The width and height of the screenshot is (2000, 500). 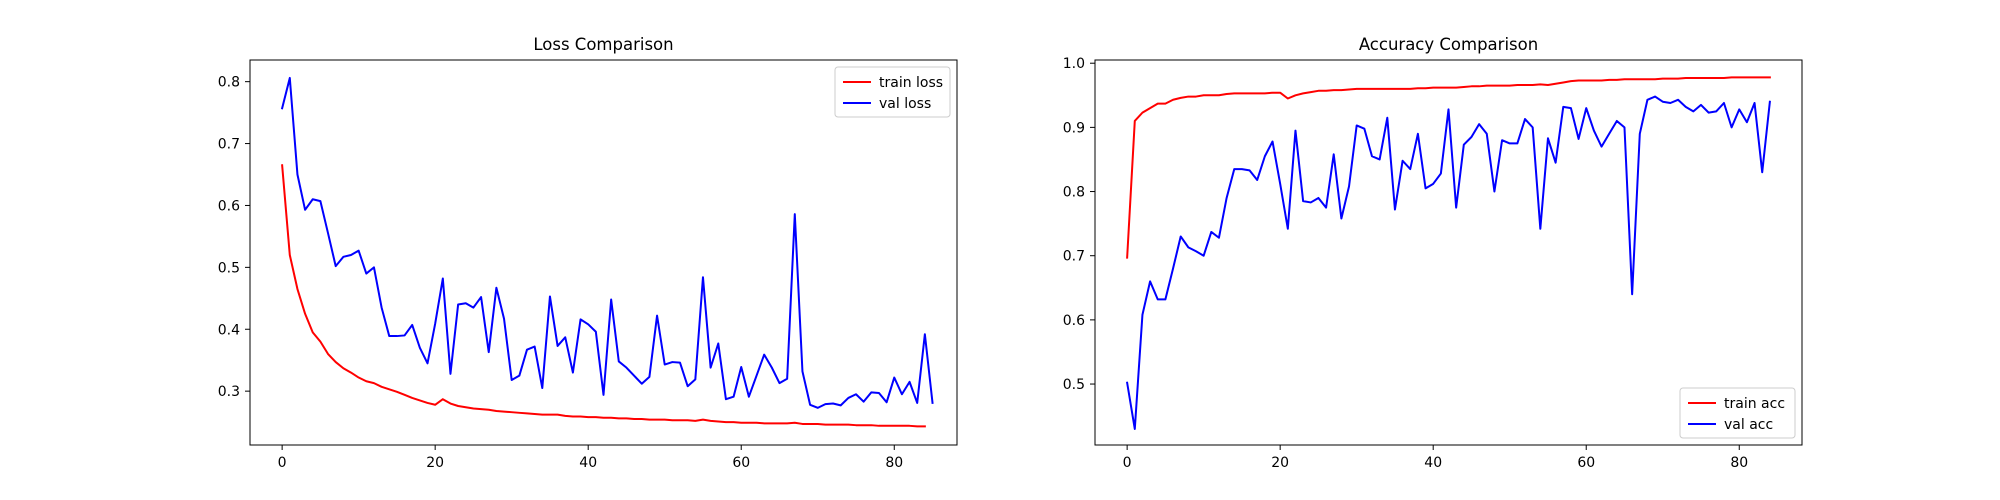 What do you see at coordinates (905, 104) in the screenshot?
I see `legend-label: val loss` at bounding box center [905, 104].